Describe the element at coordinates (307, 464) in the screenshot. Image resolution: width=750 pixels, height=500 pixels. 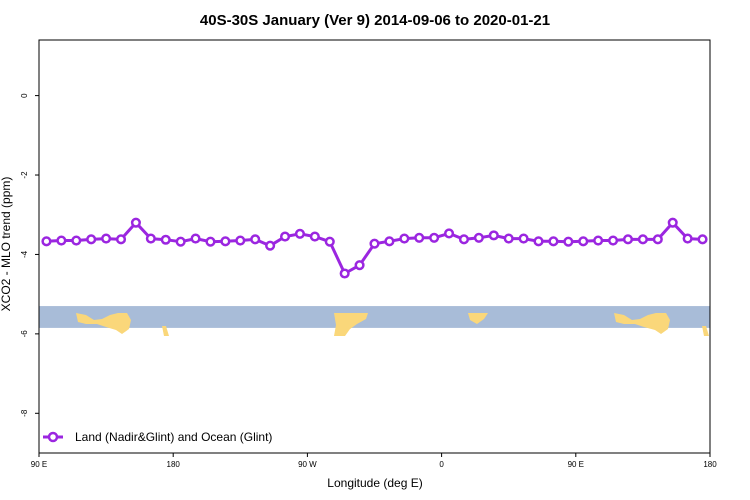
I see `x-tick-label: 90 W` at that location.